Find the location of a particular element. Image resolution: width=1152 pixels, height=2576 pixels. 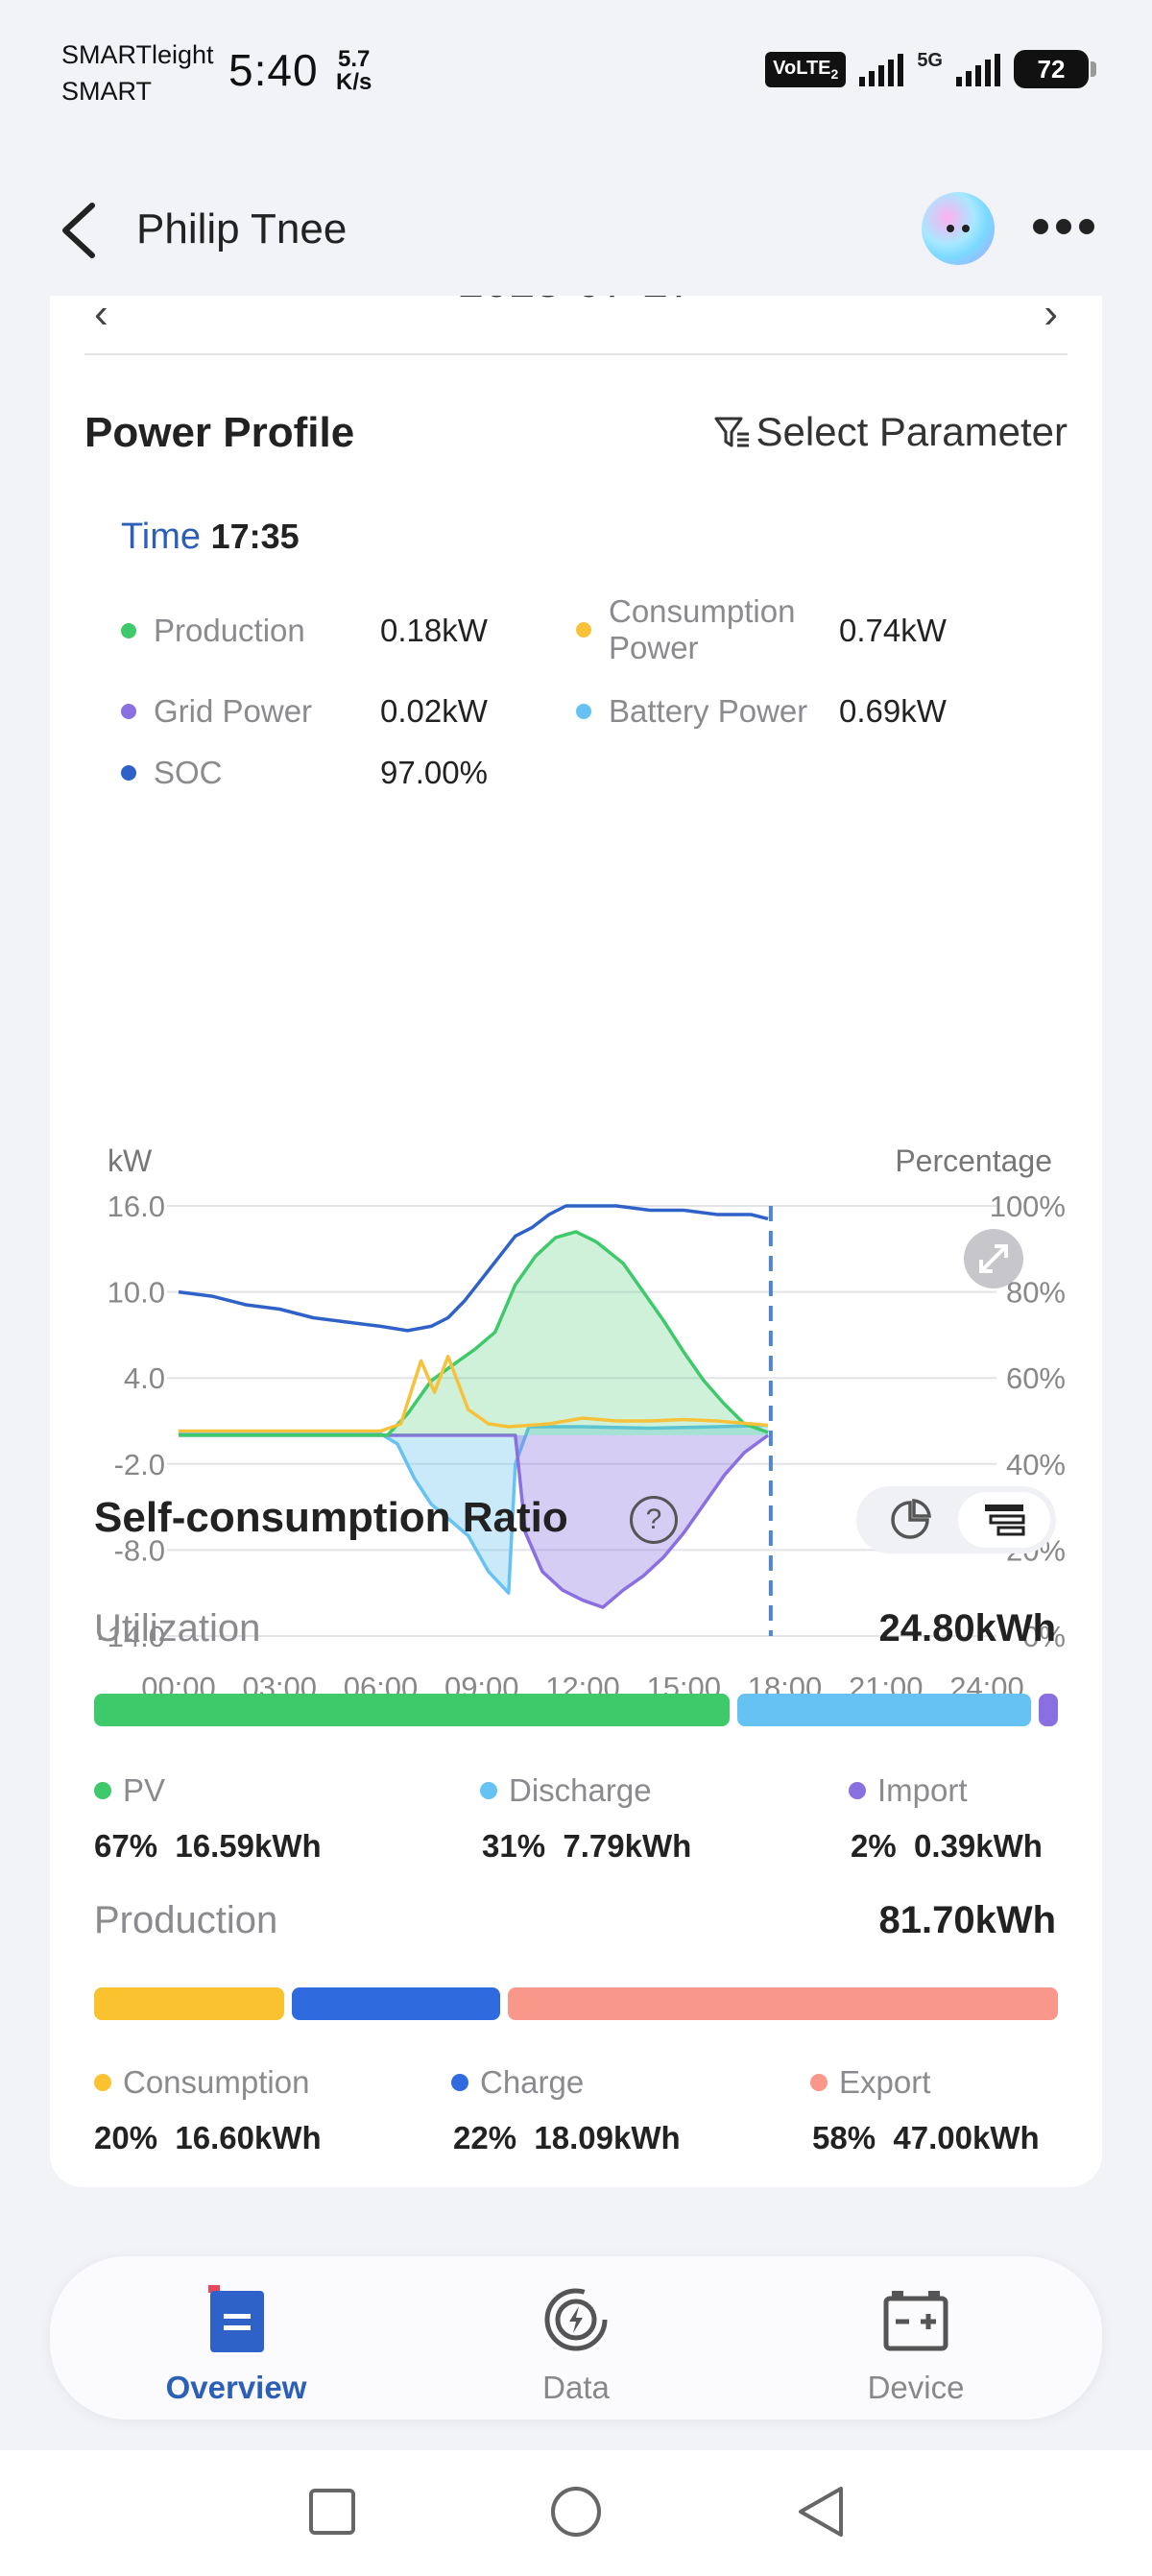

y-tick-label: 4.0 is located at coordinates (144, 1378).